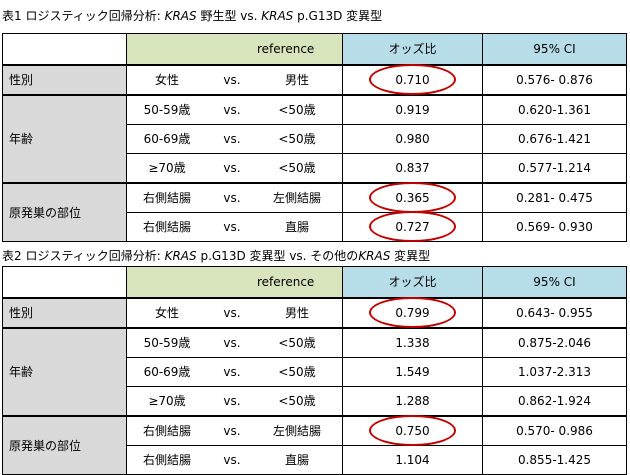 This screenshot has width=630, height=475. I want to click on odds-ratio-value-circled: 0.365, so click(413, 197).